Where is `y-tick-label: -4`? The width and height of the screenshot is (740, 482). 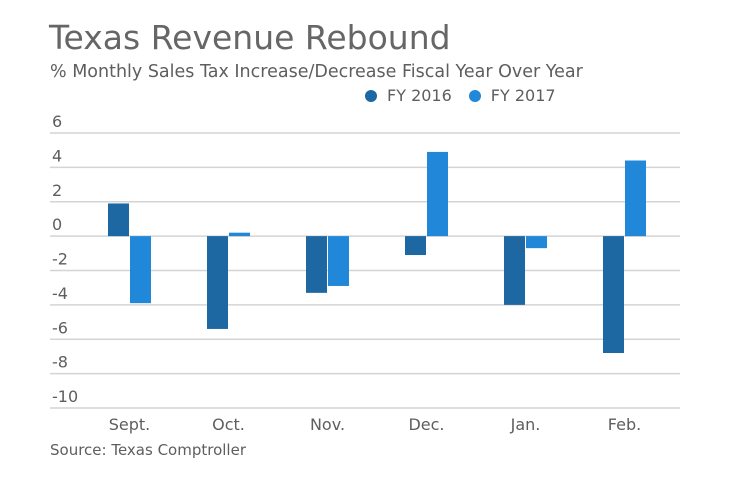 y-tick-label: -4 is located at coordinates (60, 293).